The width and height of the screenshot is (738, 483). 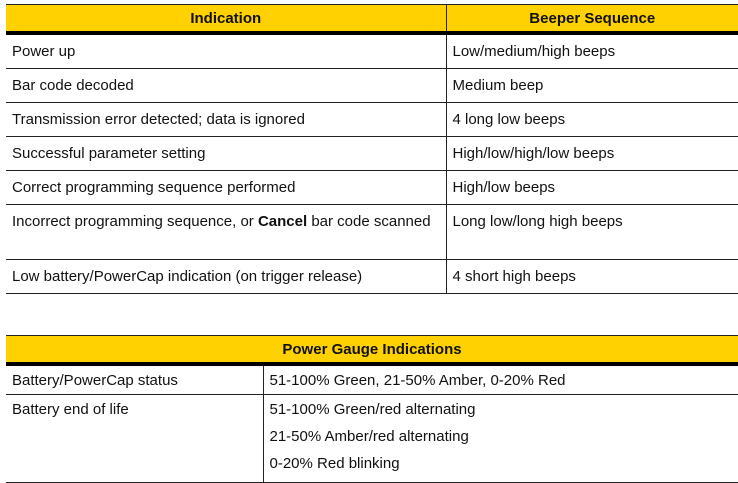 What do you see at coordinates (592, 120) in the screenshot?
I see `sequence-cell: 4 long low beeps` at bounding box center [592, 120].